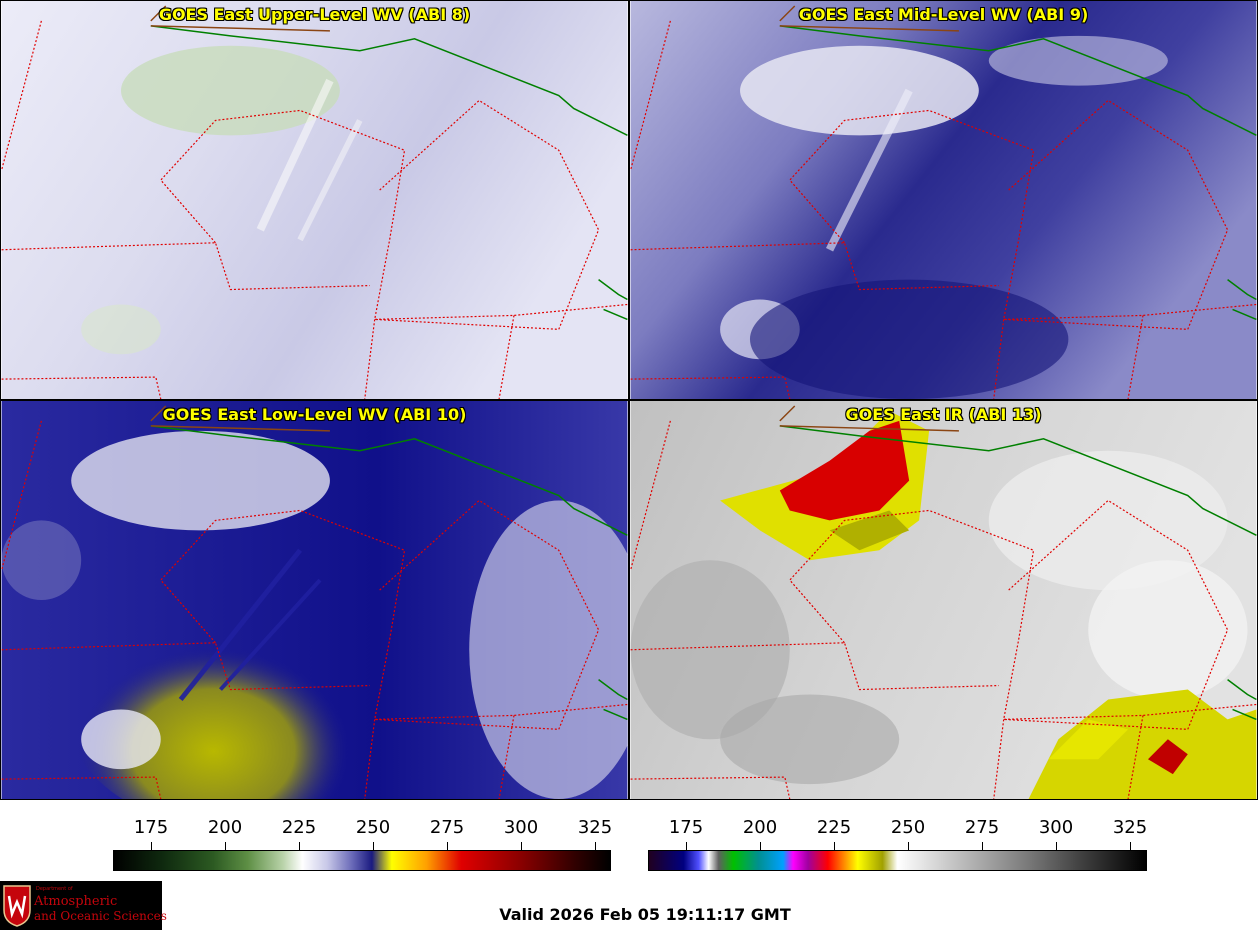  Describe the element at coordinates (299, 827) in the screenshot. I see `wv-tick-label: 225` at that location.